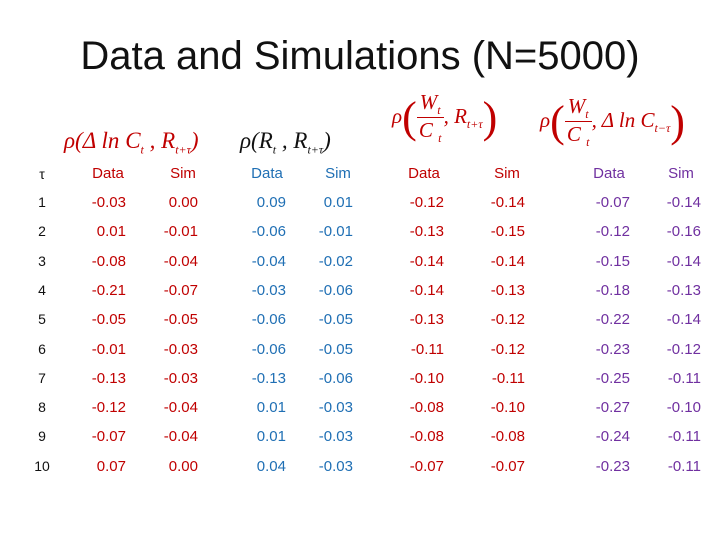 The width and height of the screenshot is (720, 540). Describe the element at coordinates (42, 202) in the screenshot. I see `row-tau: 1` at that location.